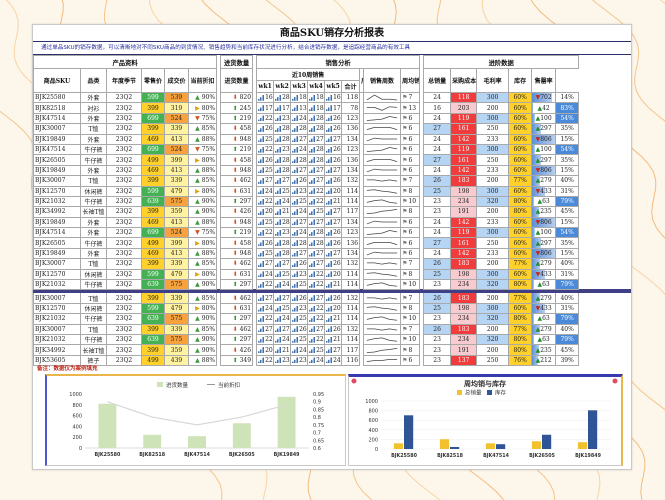 This screenshot has width=665, height=500. Describe the element at coordinates (237, 129) in the screenshot. I see `purchase-cell: ⬇ 458` at that location.